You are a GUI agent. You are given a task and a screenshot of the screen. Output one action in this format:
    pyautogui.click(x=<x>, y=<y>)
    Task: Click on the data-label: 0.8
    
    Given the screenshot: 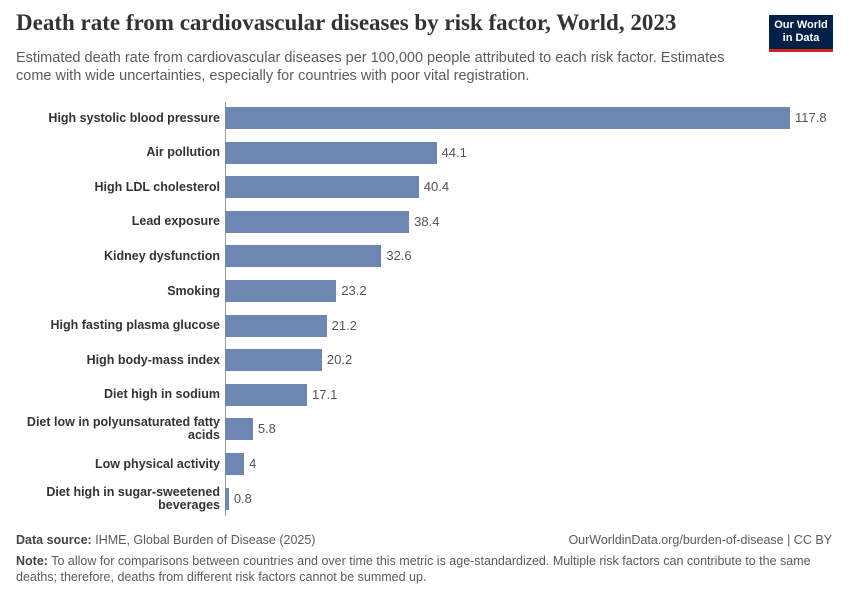 What is the action you would take?
    pyautogui.click(x=242, y=498)
    